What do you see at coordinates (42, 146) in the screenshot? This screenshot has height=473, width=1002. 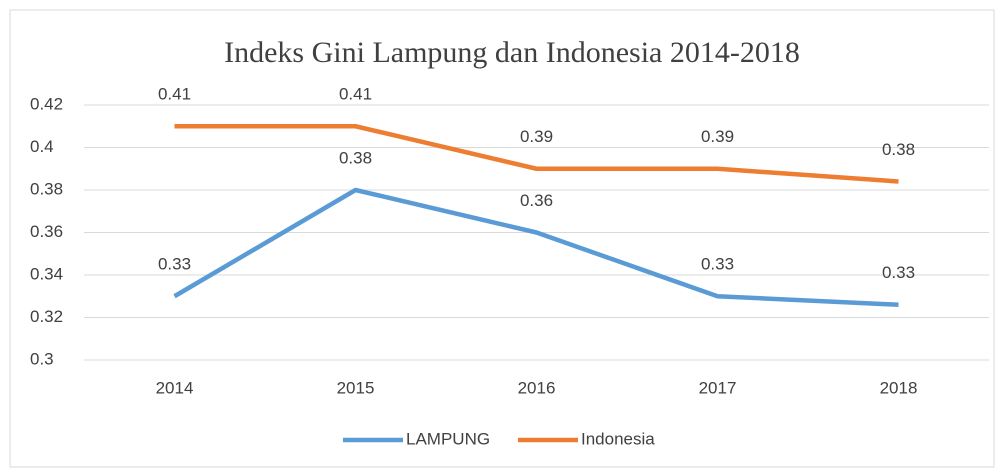 I see `y-tick-label: 0.4` at bounding box center [42, 146].